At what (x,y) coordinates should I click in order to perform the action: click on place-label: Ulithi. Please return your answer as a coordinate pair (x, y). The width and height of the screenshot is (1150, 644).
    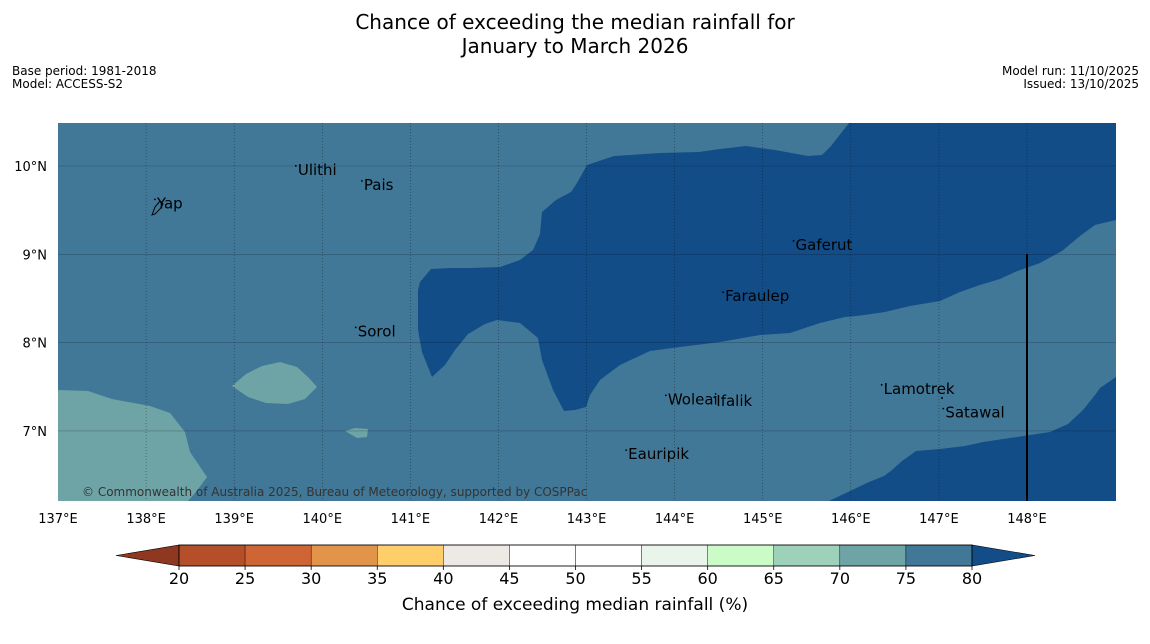
    Looking at the image, I should click on (317, 170).